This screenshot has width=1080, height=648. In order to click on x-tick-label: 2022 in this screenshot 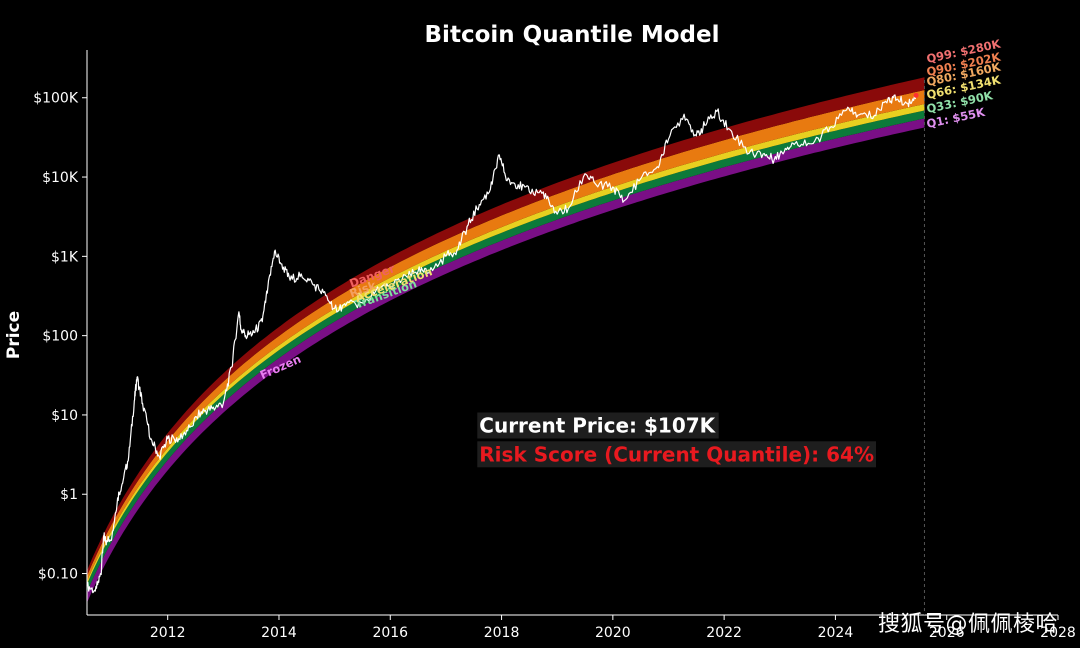, I will do `click(724, 633)`.